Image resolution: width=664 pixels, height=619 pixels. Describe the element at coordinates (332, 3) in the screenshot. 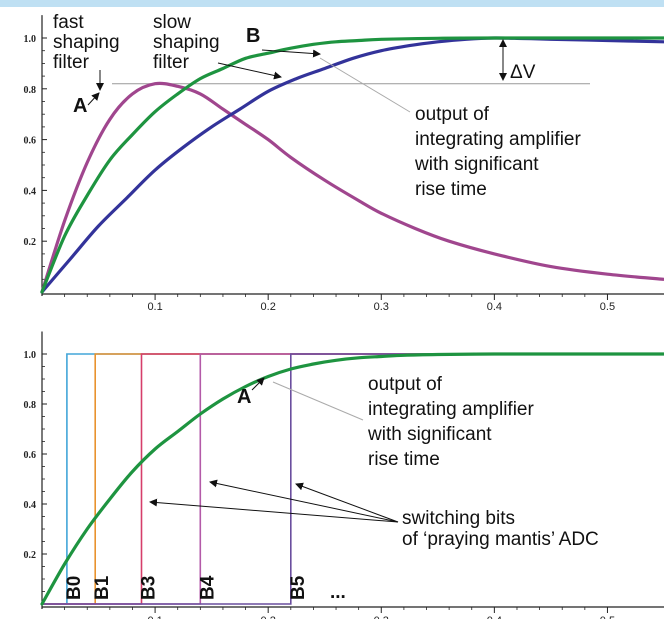

I see `top-accent-bar` at that location.